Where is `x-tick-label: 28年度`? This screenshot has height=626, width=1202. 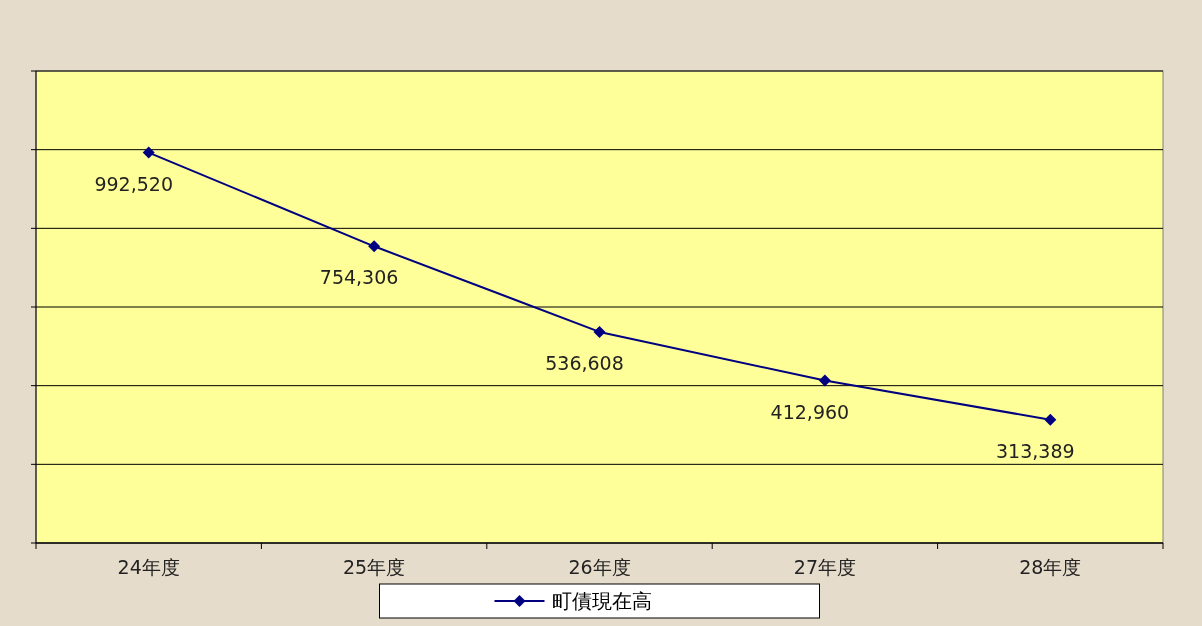
x-tick-label: 28年度 is located at coordinates (1050, 567).